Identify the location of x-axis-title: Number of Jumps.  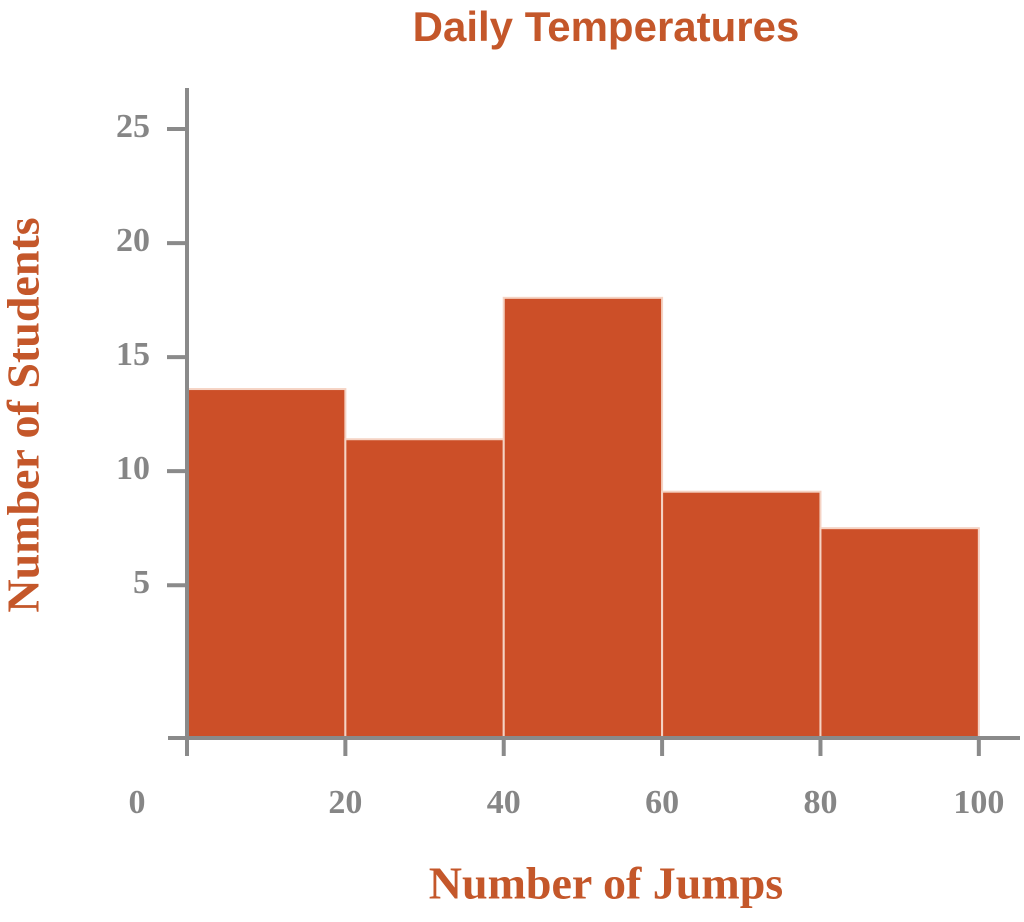
(606, 883).